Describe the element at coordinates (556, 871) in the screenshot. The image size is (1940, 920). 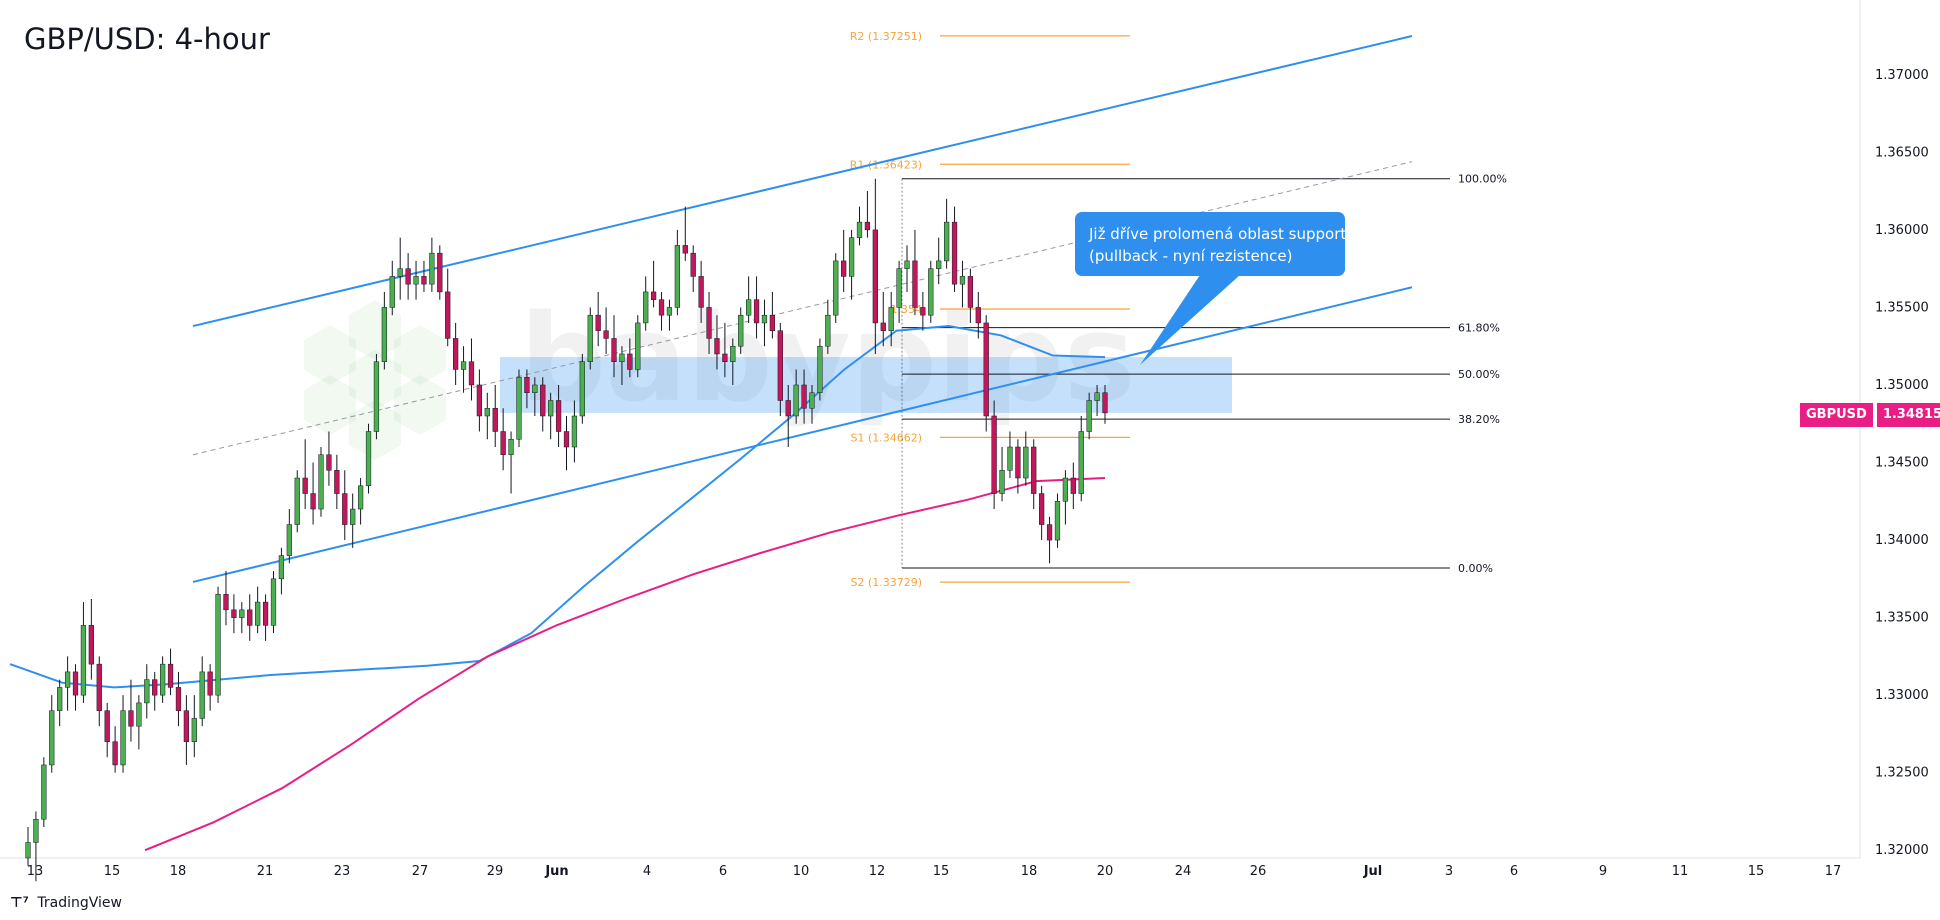
I see `x-tick-label: Jun` at that location.